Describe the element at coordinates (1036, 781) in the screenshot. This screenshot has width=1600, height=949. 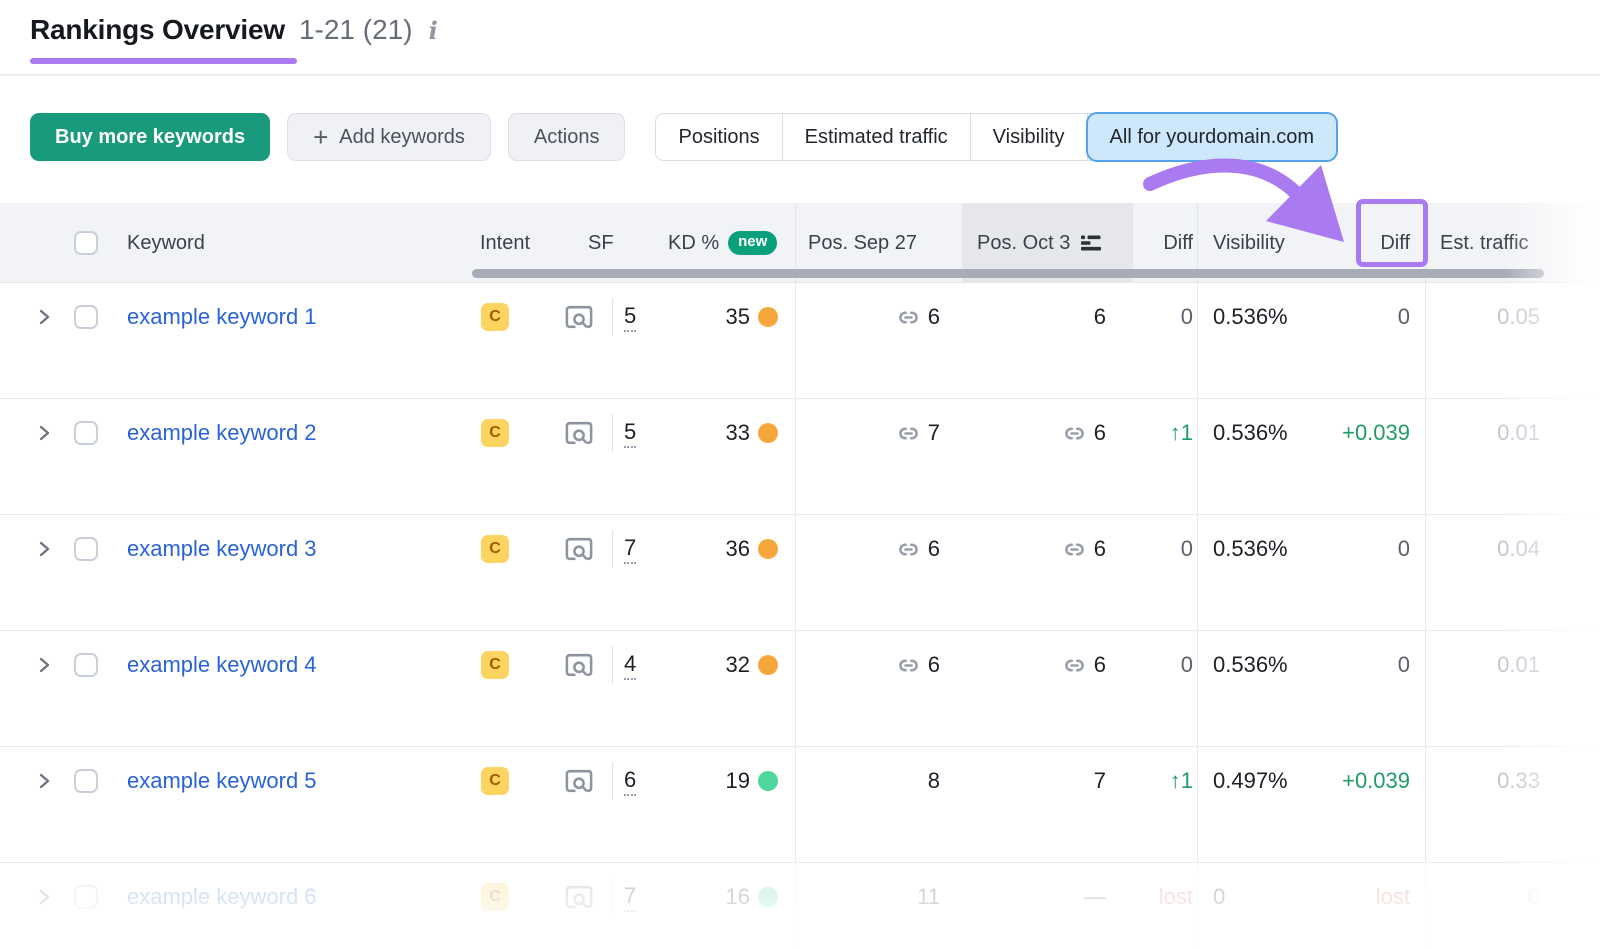
I see `pos-oct3-cell: 7` at that location.